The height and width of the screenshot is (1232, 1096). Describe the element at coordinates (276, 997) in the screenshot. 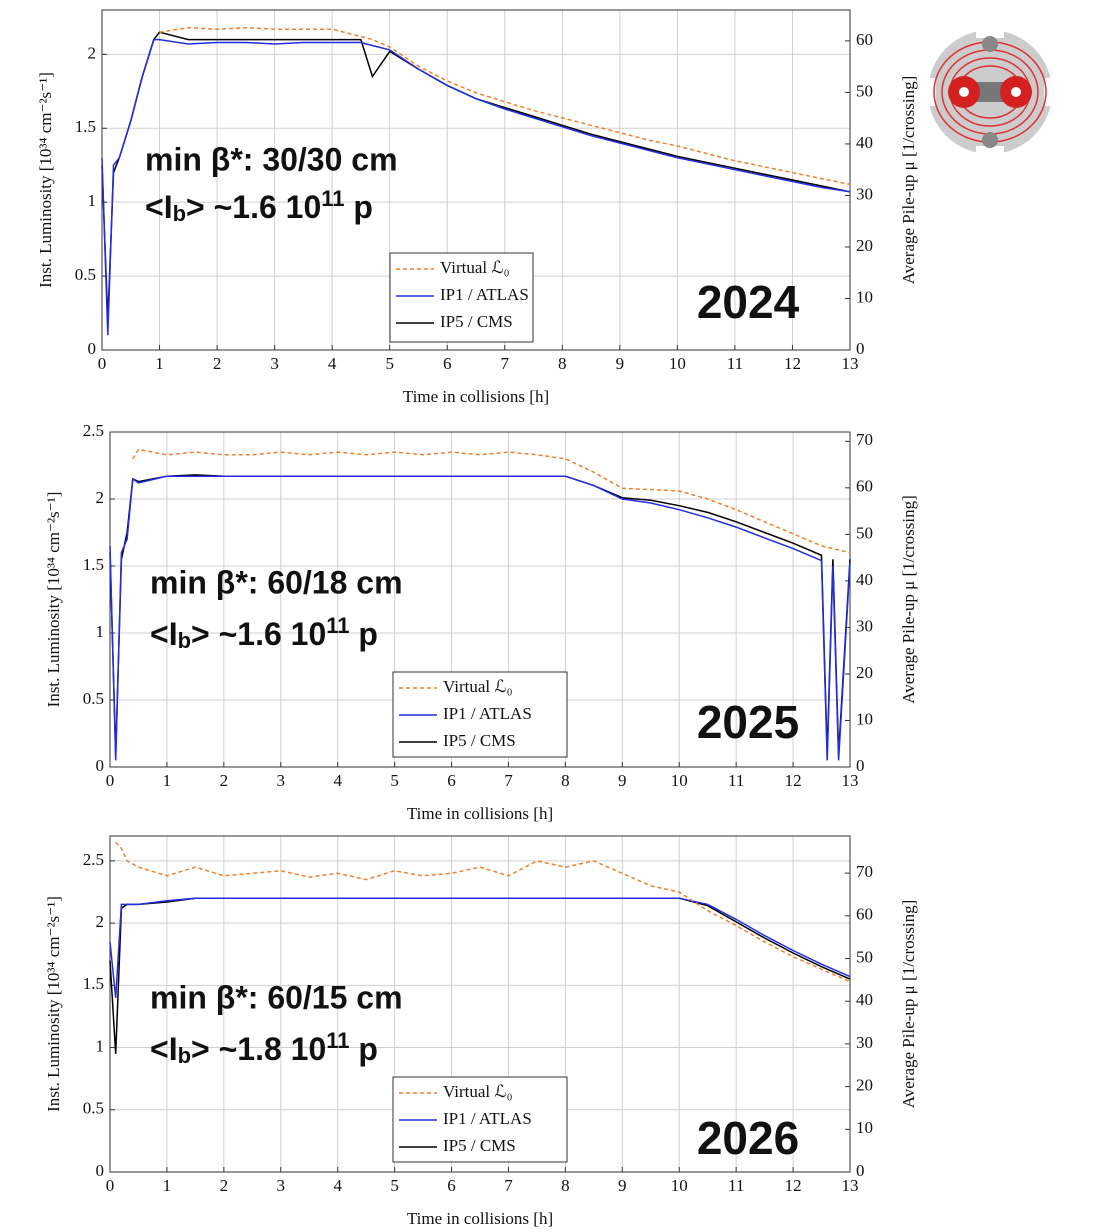

I see `beta-label: min β*: 60/15 cm` at that location.